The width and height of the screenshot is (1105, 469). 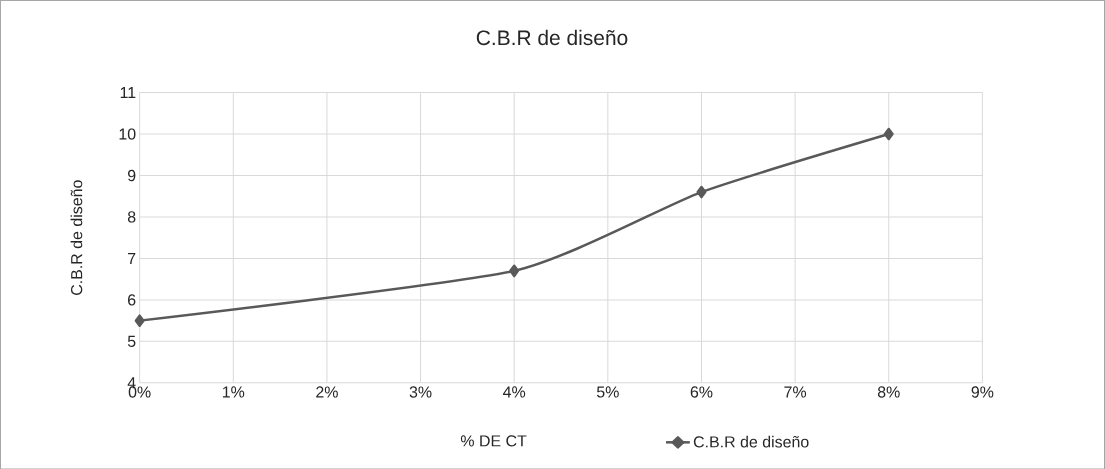 What do you see at coordinates (607, 392) in the screenshot?
I see `x-tick-label: 5%` at bounding box center [607, 392].